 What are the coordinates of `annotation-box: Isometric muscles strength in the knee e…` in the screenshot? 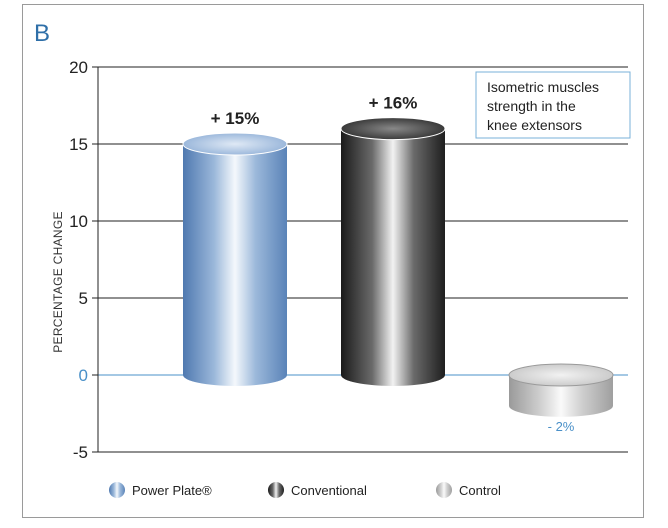 It's located at (553, 105).